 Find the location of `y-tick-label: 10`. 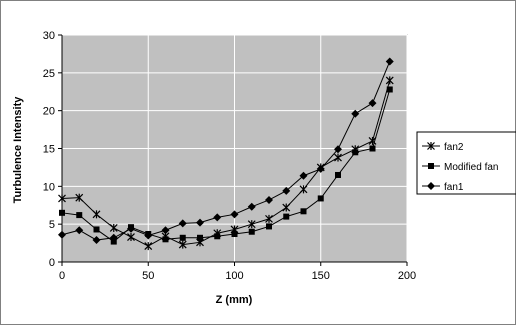

y-tick-label: 10 is located at coordinates (49, 187).